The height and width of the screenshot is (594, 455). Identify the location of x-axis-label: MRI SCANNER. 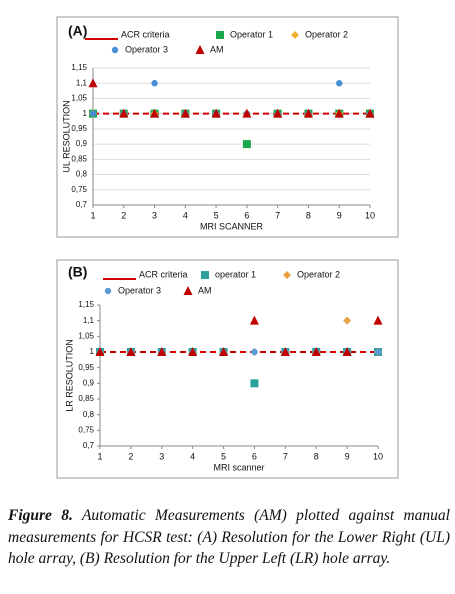
(232, 226).